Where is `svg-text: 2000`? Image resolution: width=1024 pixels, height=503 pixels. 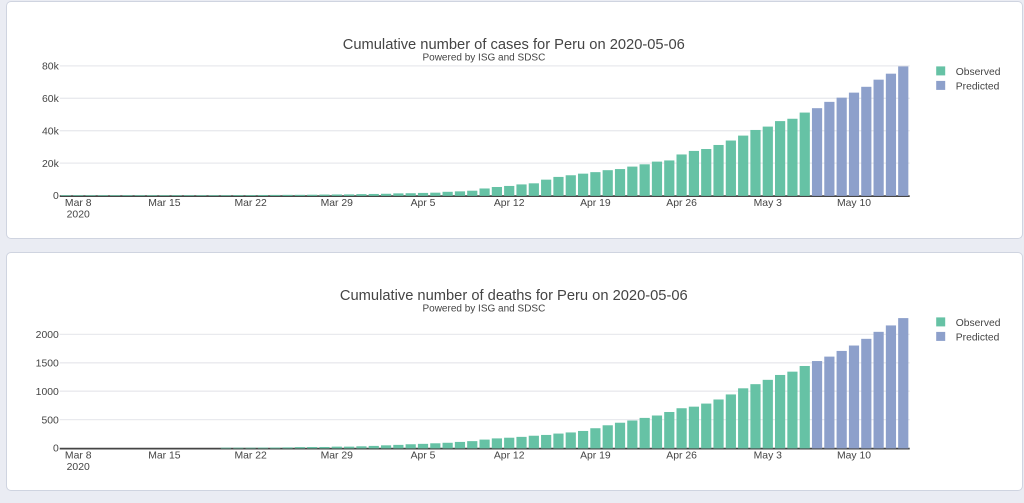
svg-text: 2000 is located at coordinates (47, 335).